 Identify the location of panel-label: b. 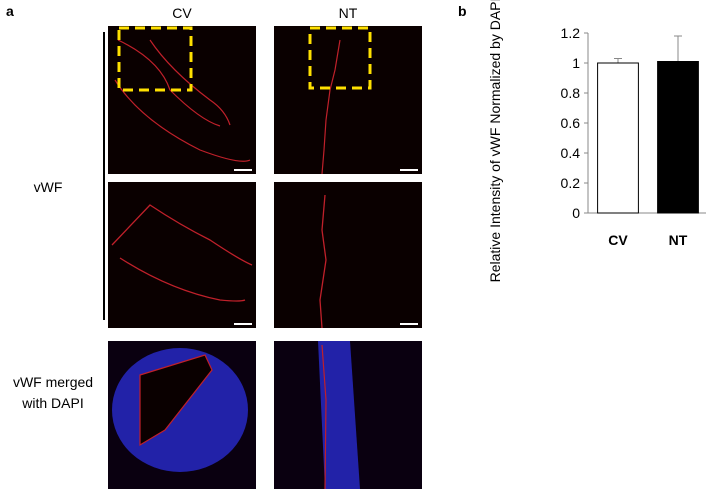
(462, 11).